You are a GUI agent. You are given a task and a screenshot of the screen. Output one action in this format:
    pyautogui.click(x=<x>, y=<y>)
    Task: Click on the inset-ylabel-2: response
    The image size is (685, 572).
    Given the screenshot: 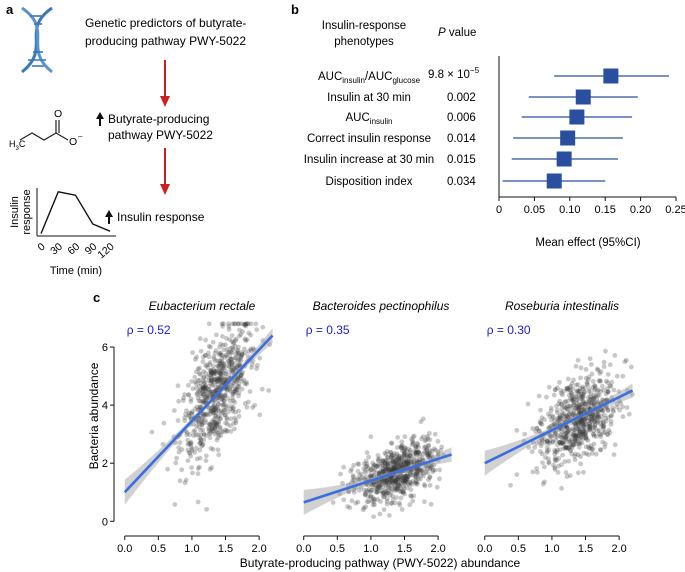 What is the action you would take?
    pyautogui.click(x=27, y=211)
    